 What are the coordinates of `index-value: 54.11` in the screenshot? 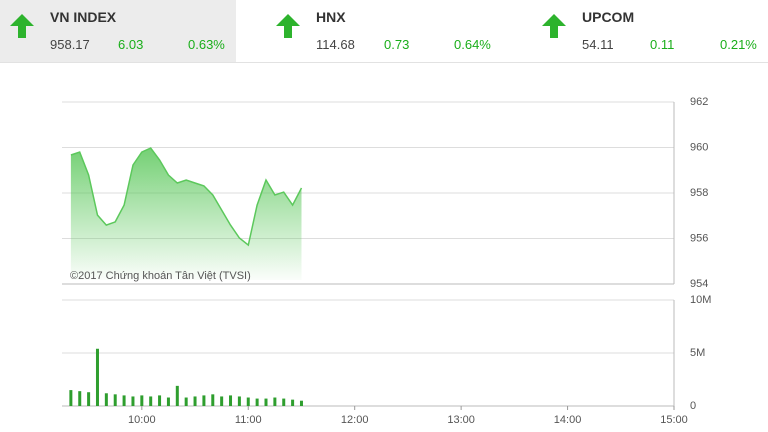 It's located at (598, 44).